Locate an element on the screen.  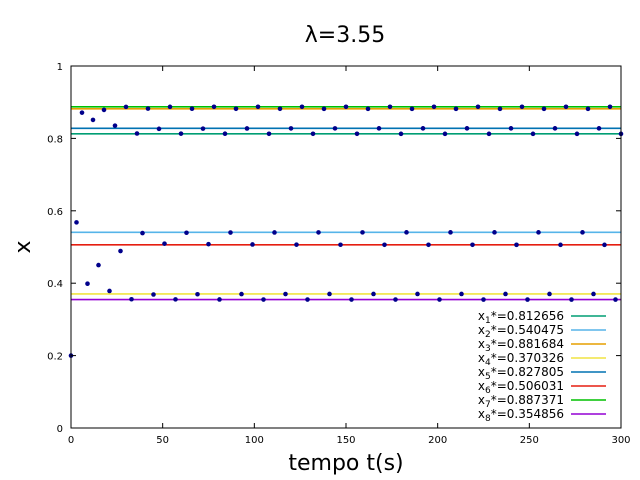
legend-label: x1*=0.812656 is located at coordinates (521, 317).